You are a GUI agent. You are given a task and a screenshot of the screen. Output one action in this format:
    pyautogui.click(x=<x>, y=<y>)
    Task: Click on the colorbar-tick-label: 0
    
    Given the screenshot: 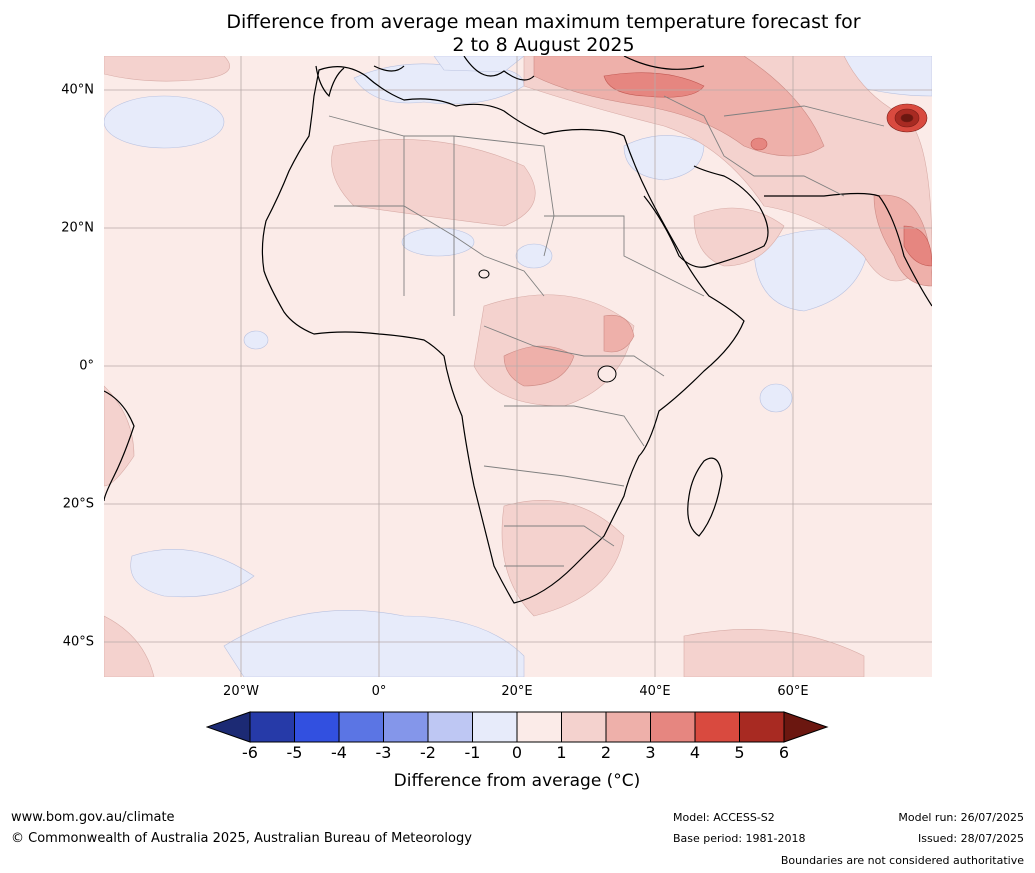 What is the action you would take?
    pyautogui.click(x=517, y=752)
    